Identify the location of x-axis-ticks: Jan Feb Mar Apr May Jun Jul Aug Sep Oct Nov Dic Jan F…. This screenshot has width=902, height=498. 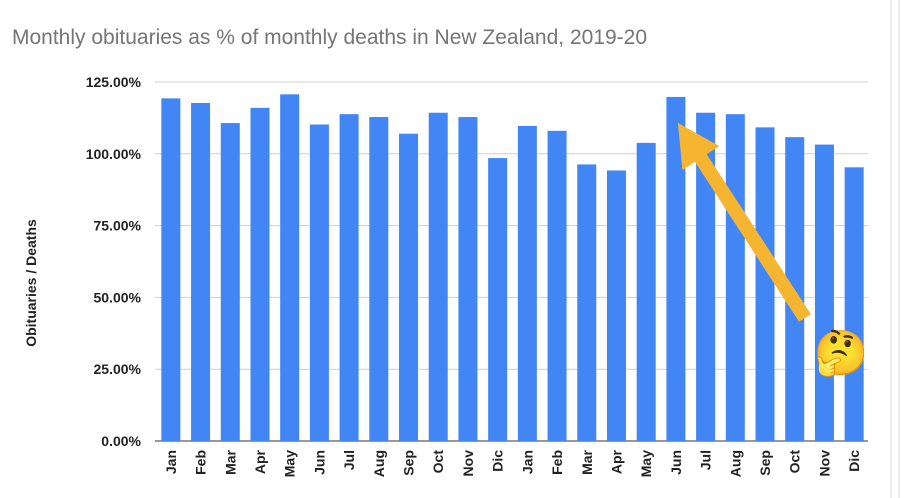
(512, 463).